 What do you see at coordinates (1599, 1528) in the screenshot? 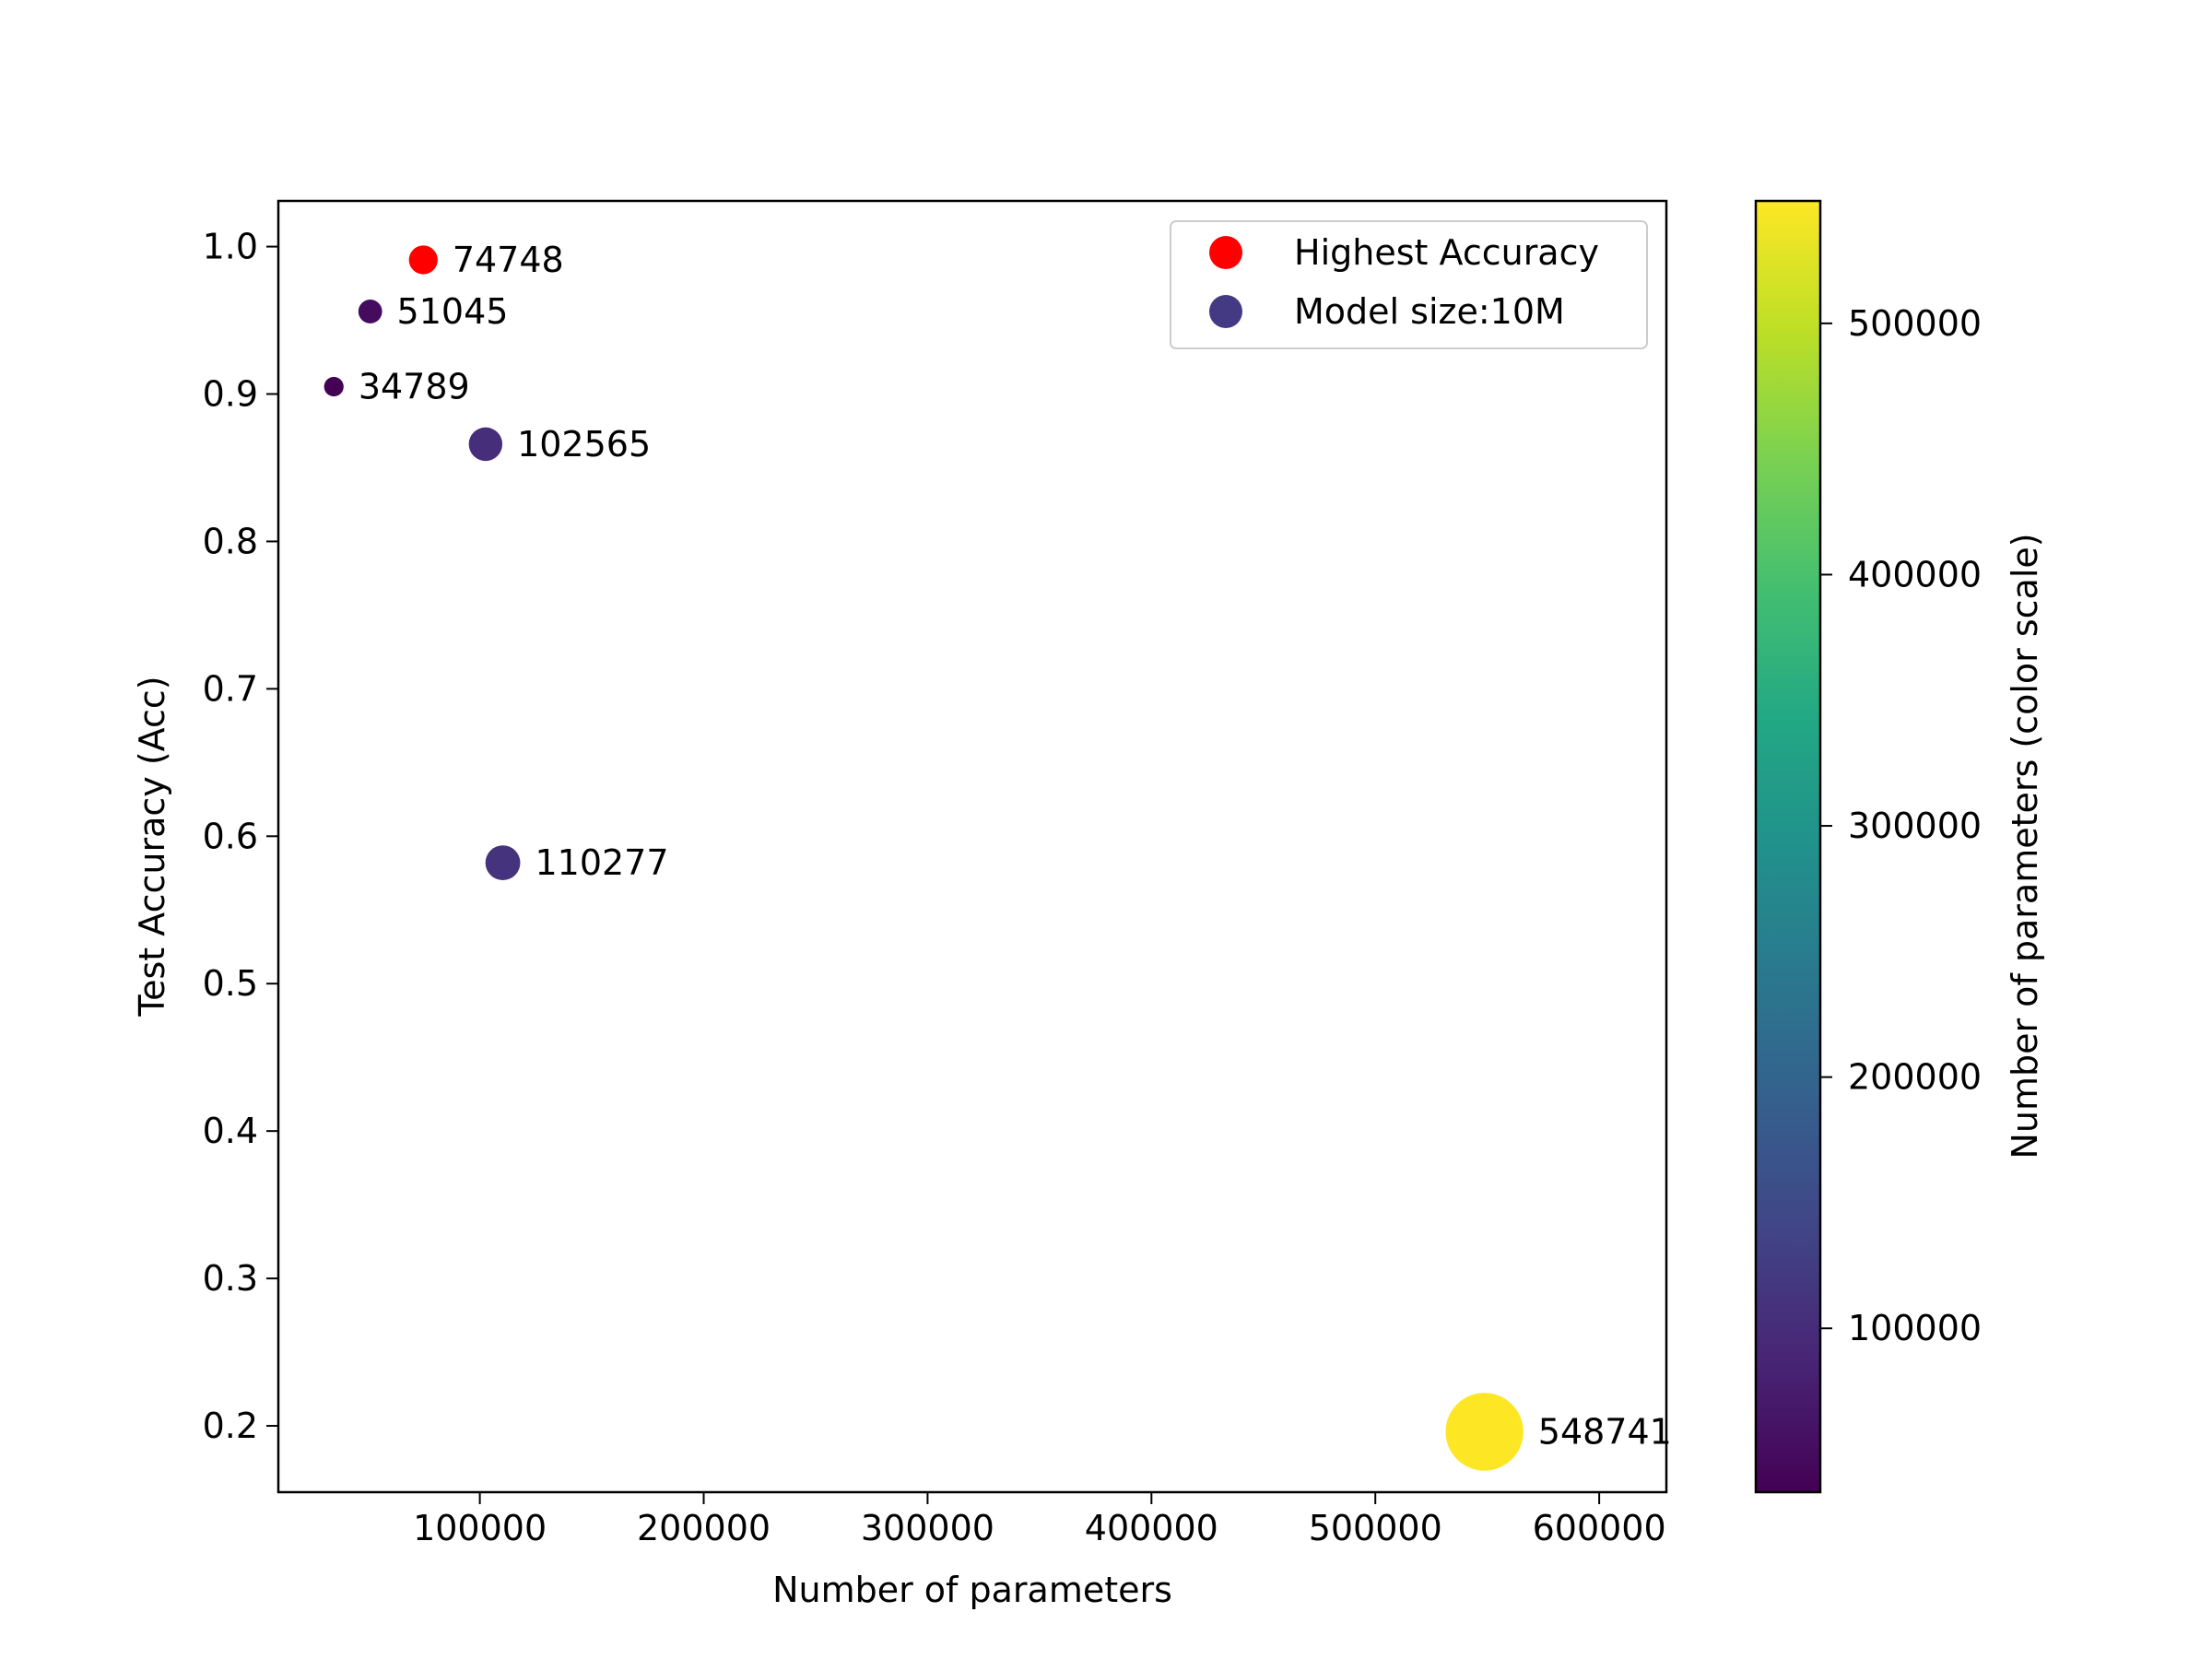
I see `x-tick-label: 600000` at bounding box center [1599, 1528].